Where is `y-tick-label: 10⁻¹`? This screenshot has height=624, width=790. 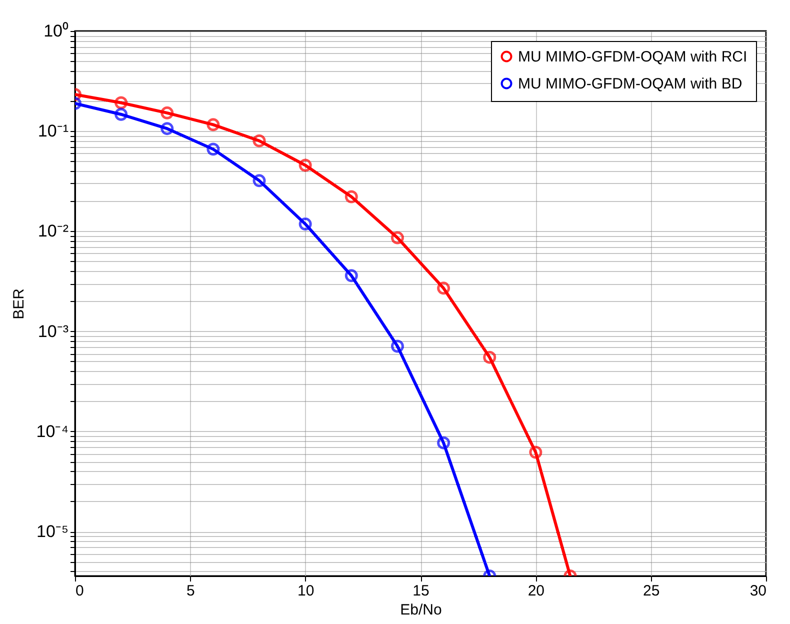 y-tick-label: 10⁻¹ is located at coordinates (53, 131).